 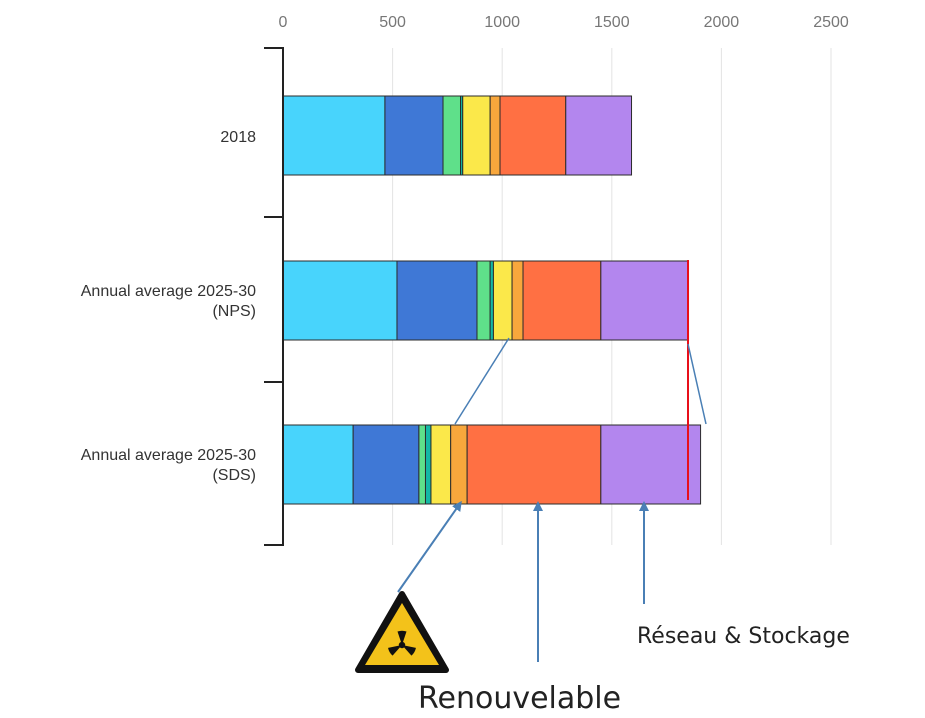 I want to click on x-axis-ticks: 0 500 1000 1500 2000 2500, so click(x=564, y=22).